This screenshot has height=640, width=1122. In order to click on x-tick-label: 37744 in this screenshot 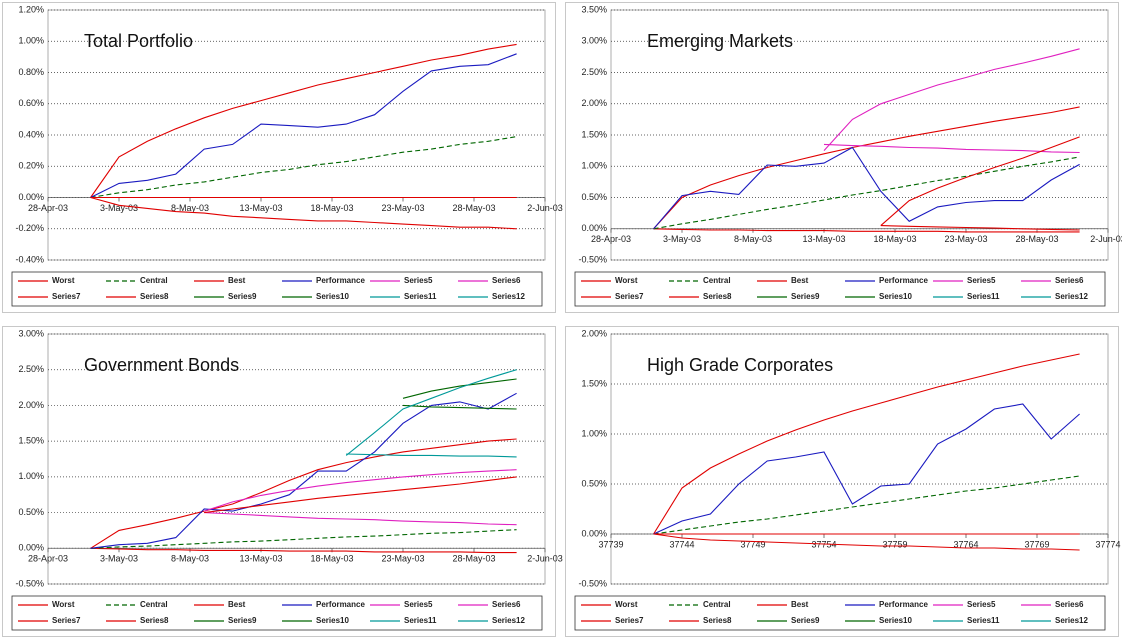, I will do `click(681, 544)`.